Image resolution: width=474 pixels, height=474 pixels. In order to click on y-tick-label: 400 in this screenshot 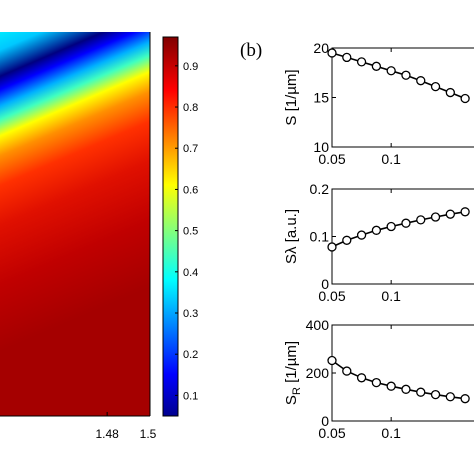, I will do `click(318, 325)`.